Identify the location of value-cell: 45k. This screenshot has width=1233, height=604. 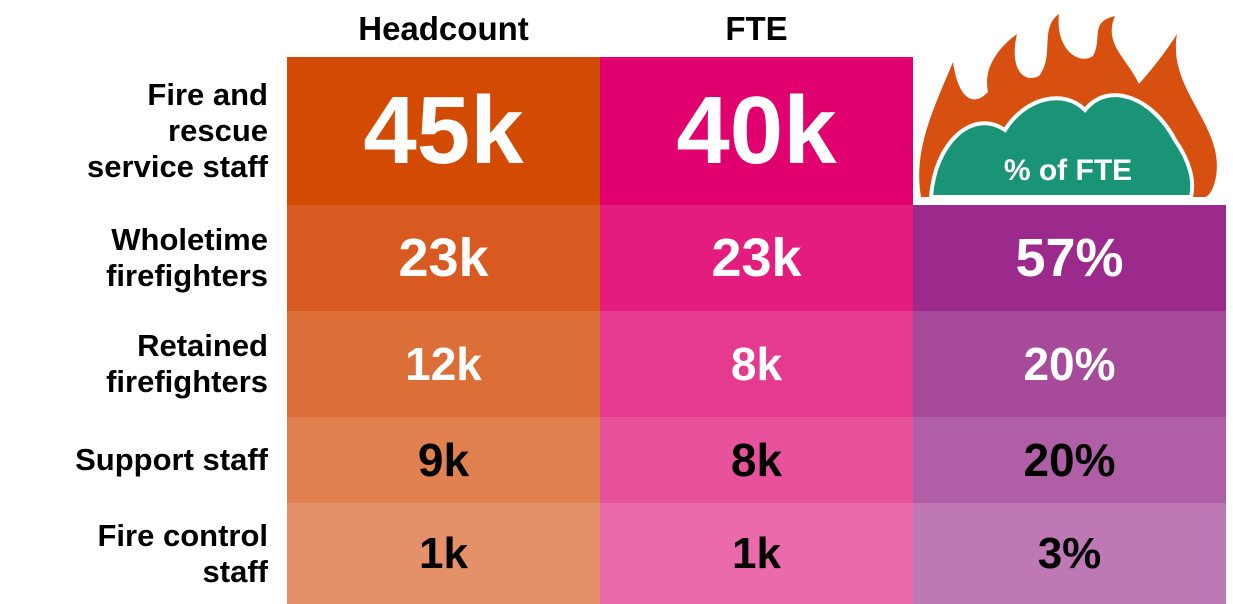
(443, 131).